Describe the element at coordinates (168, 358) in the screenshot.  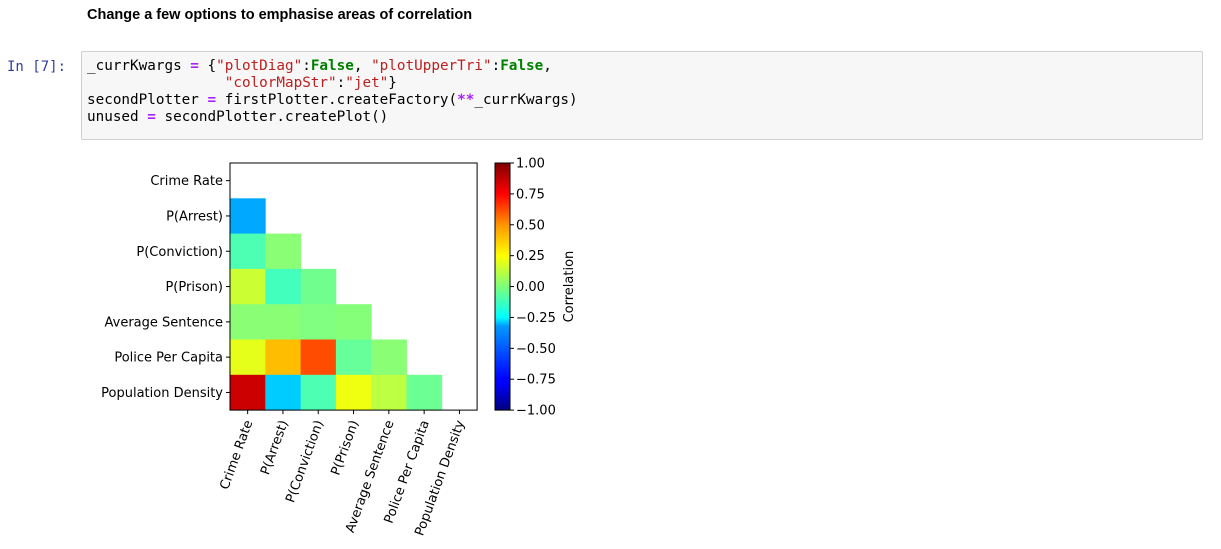
I see `y-tick-label: Police Per Capita` at that location.